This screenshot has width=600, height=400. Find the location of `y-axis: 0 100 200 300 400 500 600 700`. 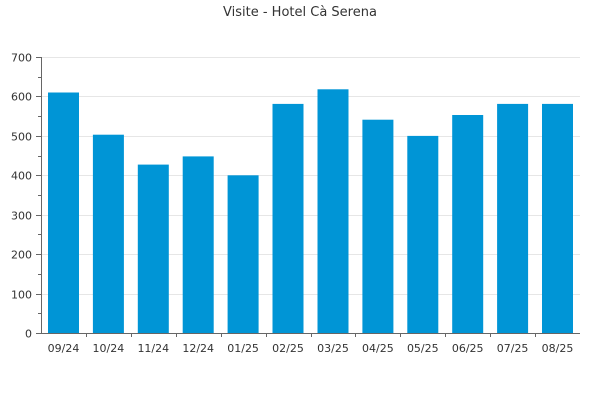

y-axis: 0 100 200 300 400 500 600 700 is located at coordinates (26, 196).